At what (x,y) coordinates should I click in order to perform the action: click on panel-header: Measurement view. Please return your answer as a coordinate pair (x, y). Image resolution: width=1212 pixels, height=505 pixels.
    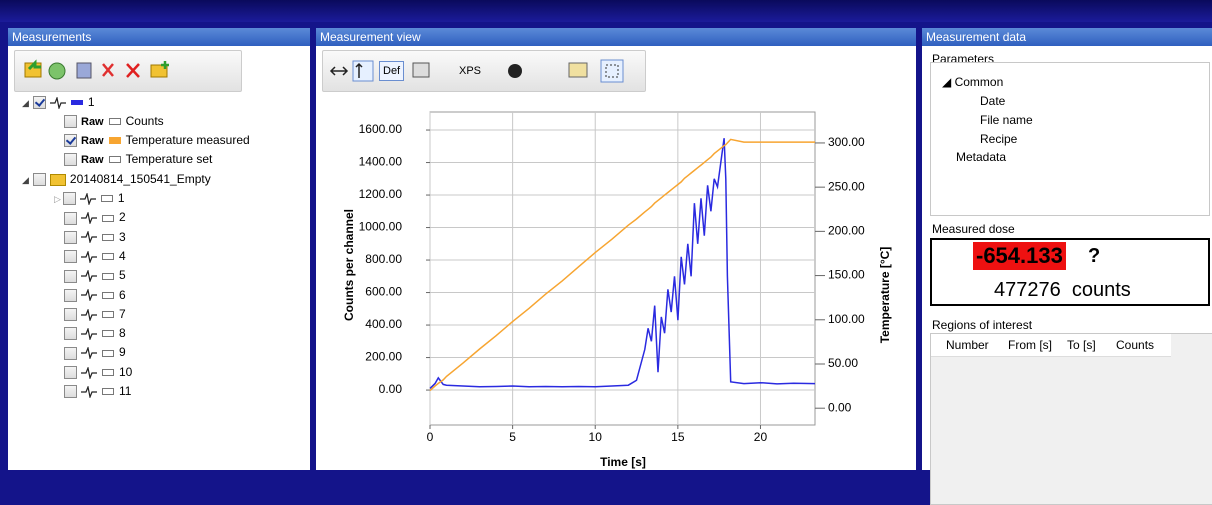
    Looking at the image, I should click on (616, 37).